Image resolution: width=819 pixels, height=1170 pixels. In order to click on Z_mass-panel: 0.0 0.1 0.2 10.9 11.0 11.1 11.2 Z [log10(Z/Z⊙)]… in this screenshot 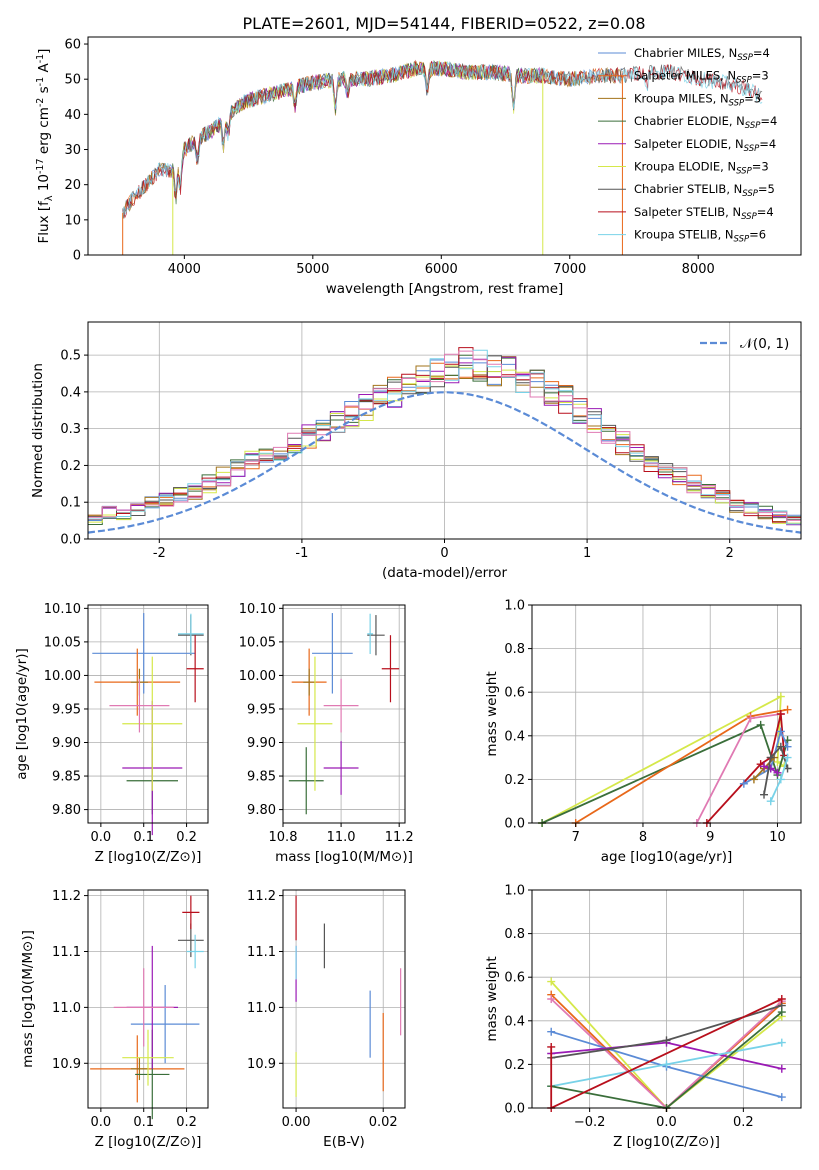, I will do `click(114, 1019)`.